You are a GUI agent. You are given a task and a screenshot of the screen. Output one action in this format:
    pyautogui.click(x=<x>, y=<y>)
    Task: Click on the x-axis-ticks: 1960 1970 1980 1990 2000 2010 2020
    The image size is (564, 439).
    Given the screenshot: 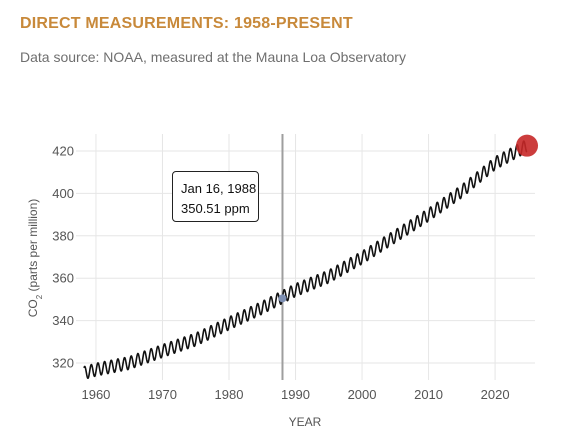 What is the action you would take?
    pyautogui.click(x=295, y=394)
    